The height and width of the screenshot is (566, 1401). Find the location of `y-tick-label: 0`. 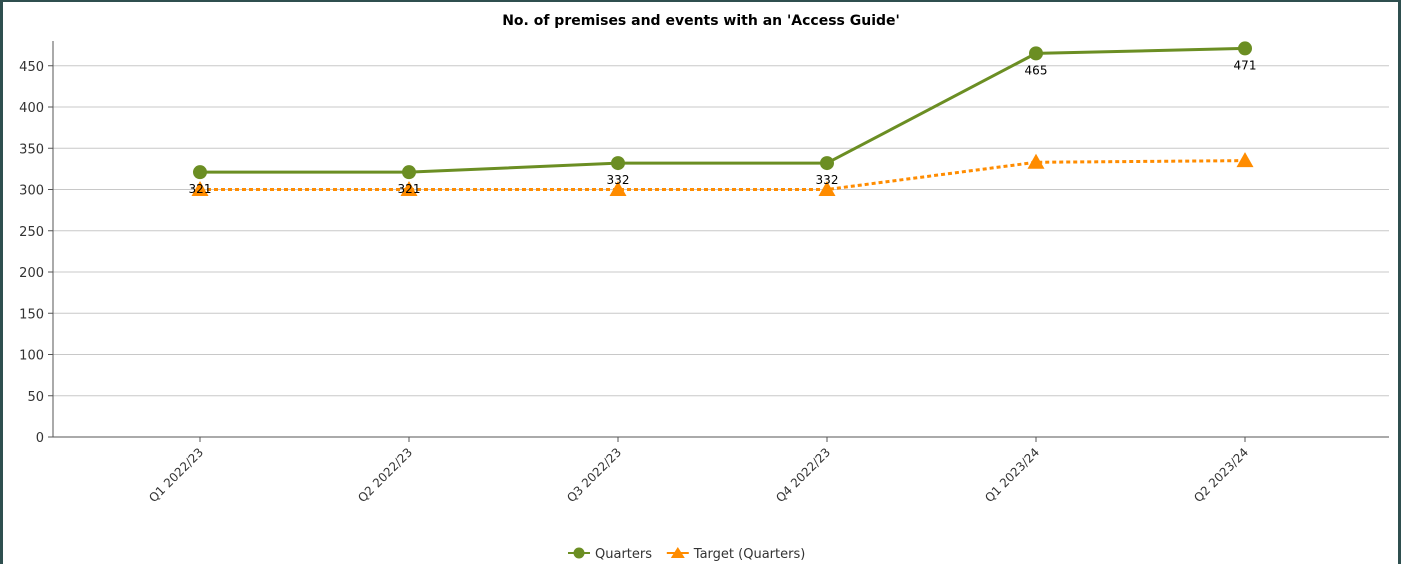

y-tick-label: 0 is located at coordinates (40, 438).